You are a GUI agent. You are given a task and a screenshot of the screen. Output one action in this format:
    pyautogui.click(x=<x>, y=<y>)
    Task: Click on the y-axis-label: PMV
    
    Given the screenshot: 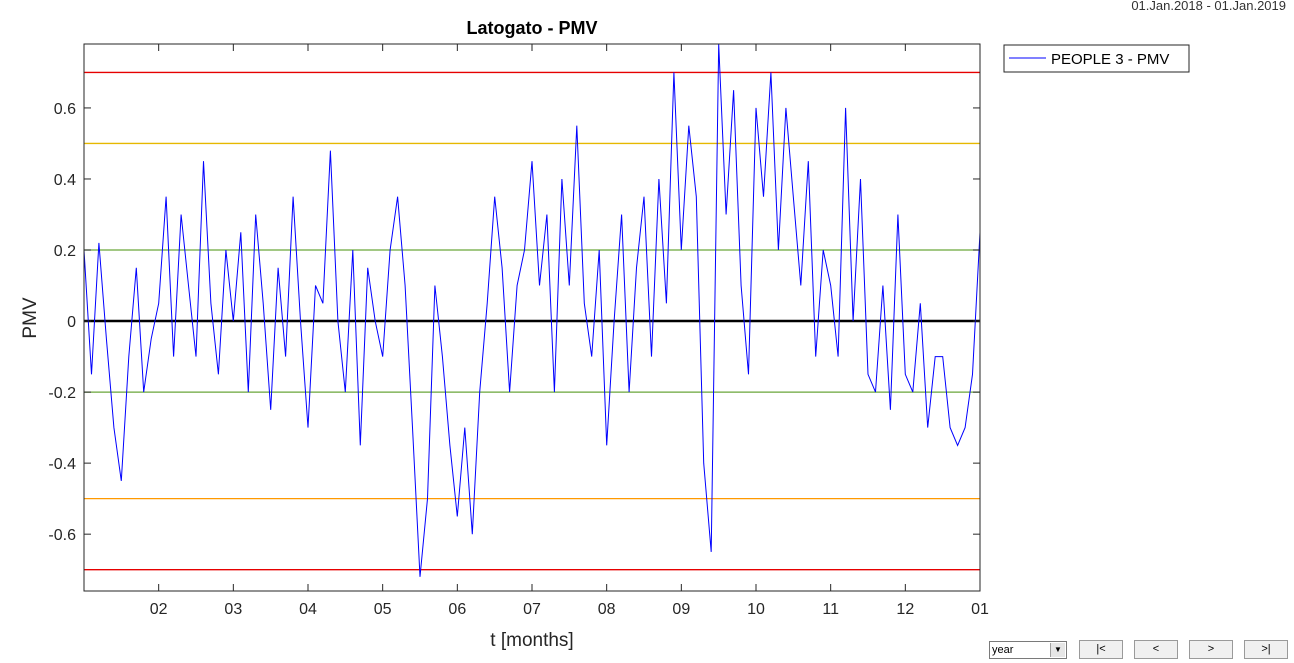 What is the action you would take?
    pyautogui.click(x=30, y=318)
    